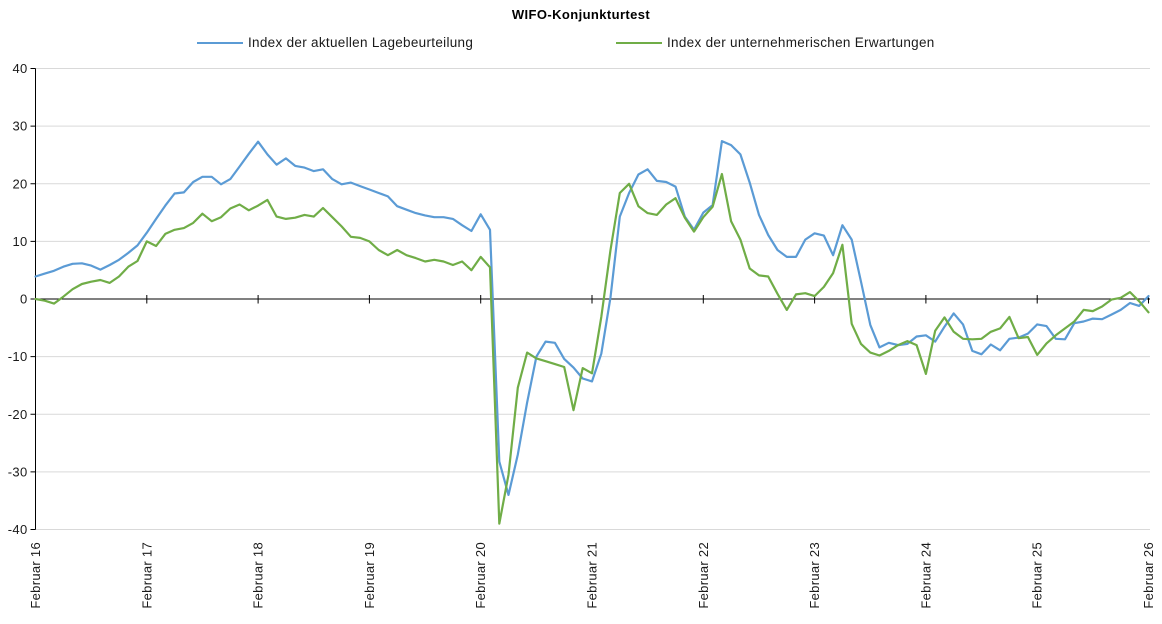  What do you see at coordinates (480, 575) in the screenshot?
I see `x-axis-label-februar-20: Februar 20` at bounding box center [480, 575].